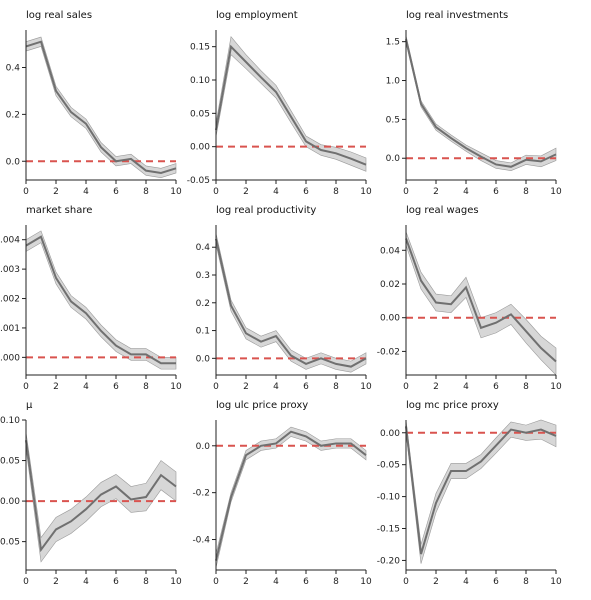 Image resolution: width=591 pixels, height=600 pixels. Describe the element at coordinates (390, 251) in the screenshot. I see `y-tick-label: 0.04` at that location.